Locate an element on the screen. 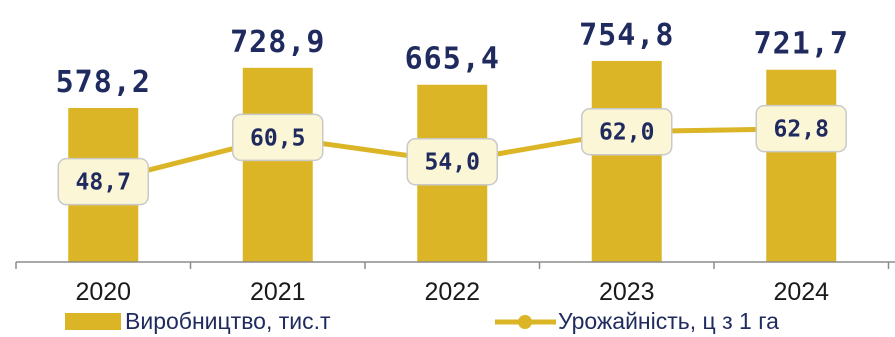  x-axis-tick-labels: 2020 2021 2022 2023 2024 is located at coordinates (452, 292).